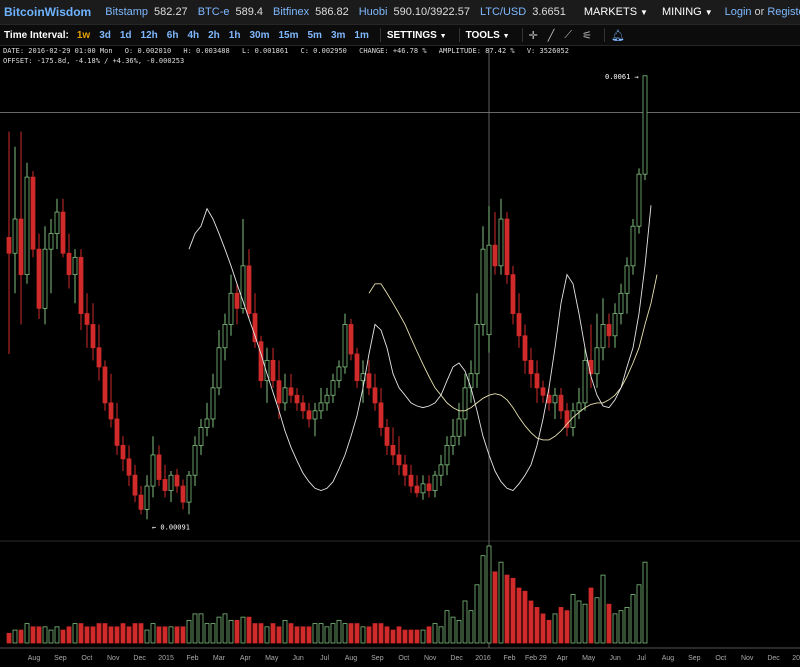 This screenshot has width=800, height=667. Describe the element at coordinates (311, 12) in the screenshot. I see `market-bitfinex: Bitfinex 586.82` at that location.